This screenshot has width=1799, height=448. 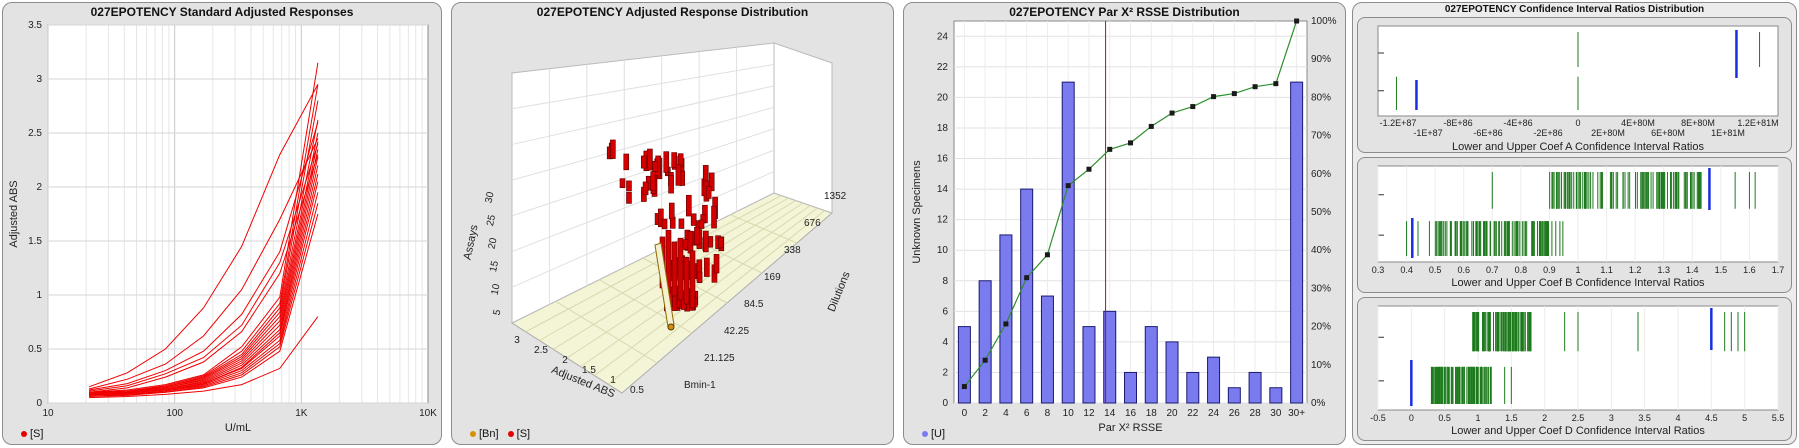 What do you see at coordinates (35, 241) in the screenshot?
I see `y-tick-label: 1.5` at bounding box center [35, 241].